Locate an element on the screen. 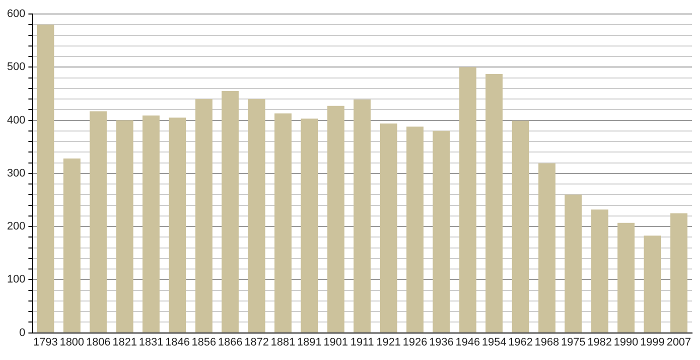  x-tick-label: 1831 is located at coordinates (151, 342).